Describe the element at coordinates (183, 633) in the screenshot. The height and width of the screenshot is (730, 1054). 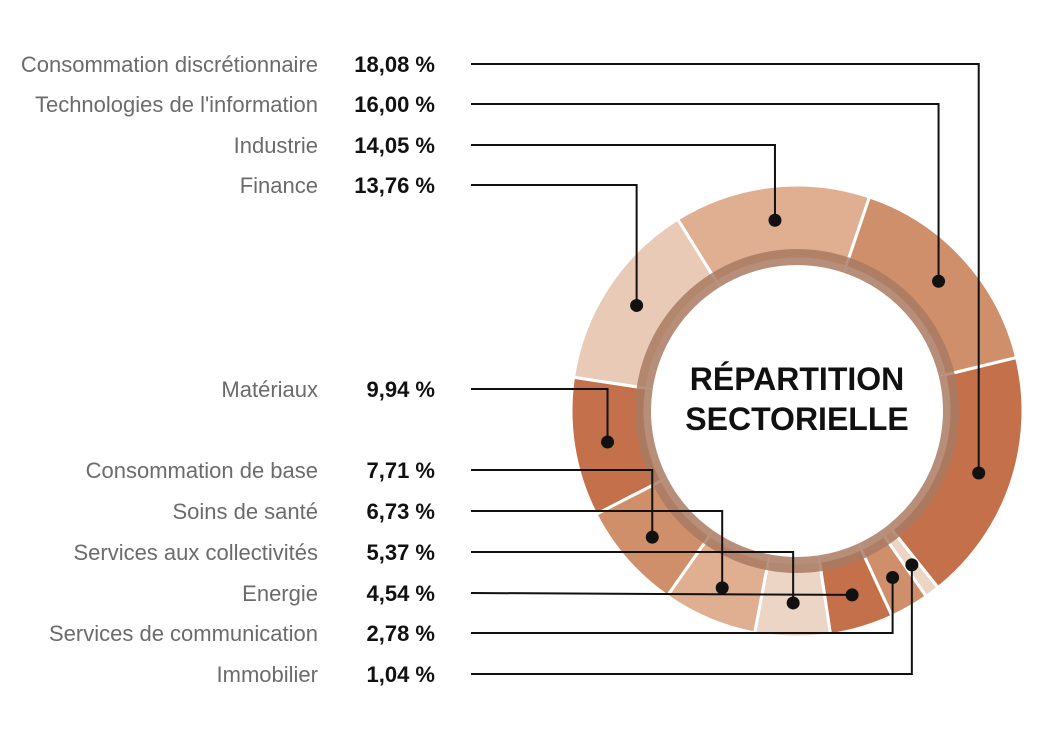
I see `category-label: Services de communication` at that location.